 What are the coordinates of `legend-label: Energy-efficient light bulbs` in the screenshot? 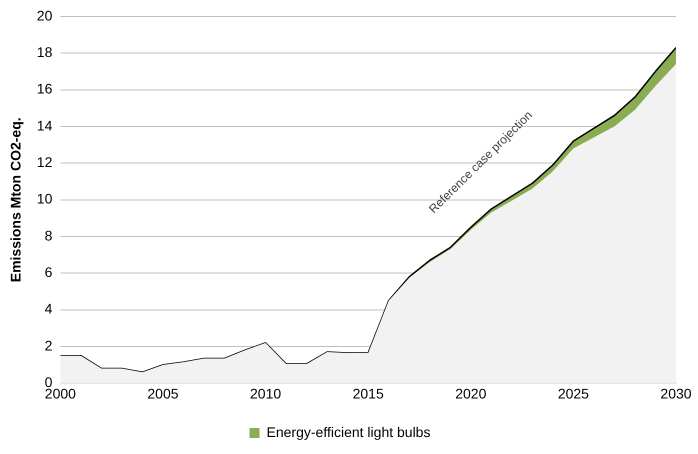 It's located at (348, 432).